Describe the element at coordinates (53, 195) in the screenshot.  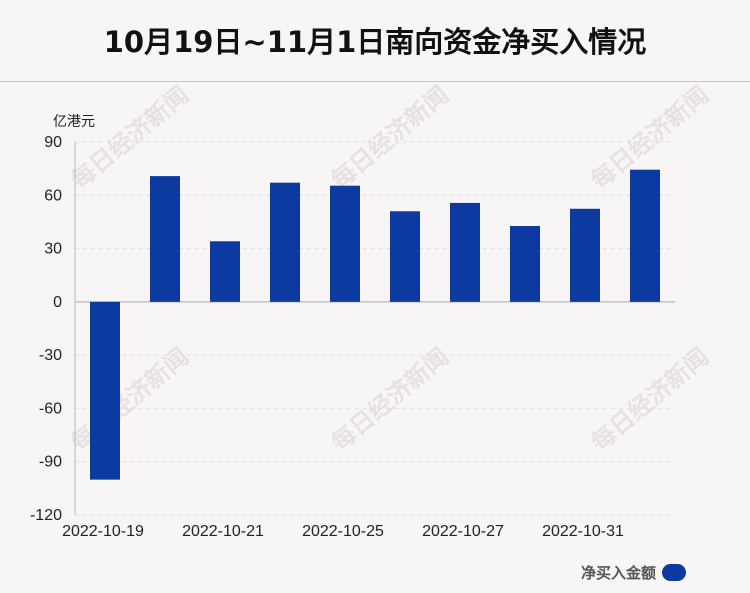
I see `y-tick-label: 60` at that location.